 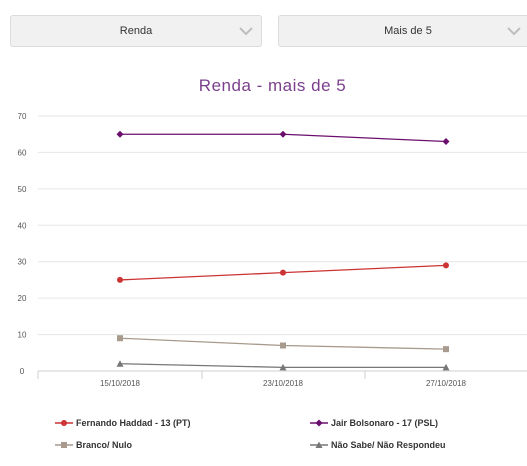 I want to click on legend-label: Fernando Haddad - 13 (PT), so click(x=133, y=423).